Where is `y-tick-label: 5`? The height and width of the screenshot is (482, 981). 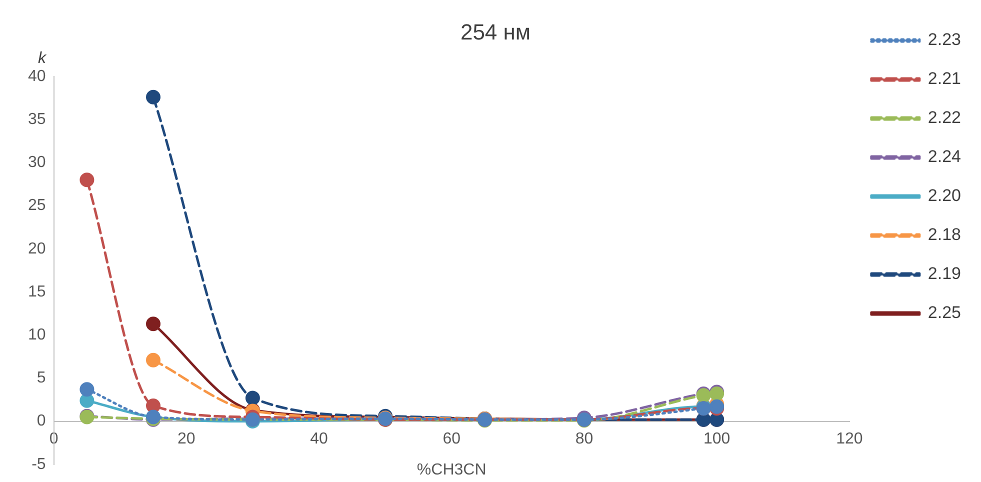
y-tick-label: 5 is located at coordinates (41, 378).